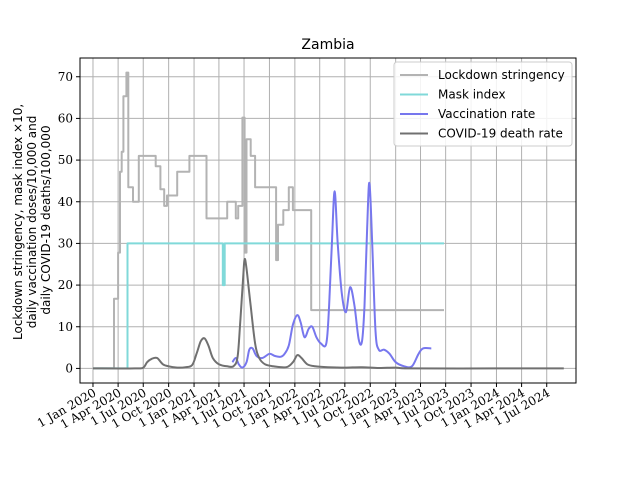  I want to click on y-tick-label: 20, so click(65, 285).